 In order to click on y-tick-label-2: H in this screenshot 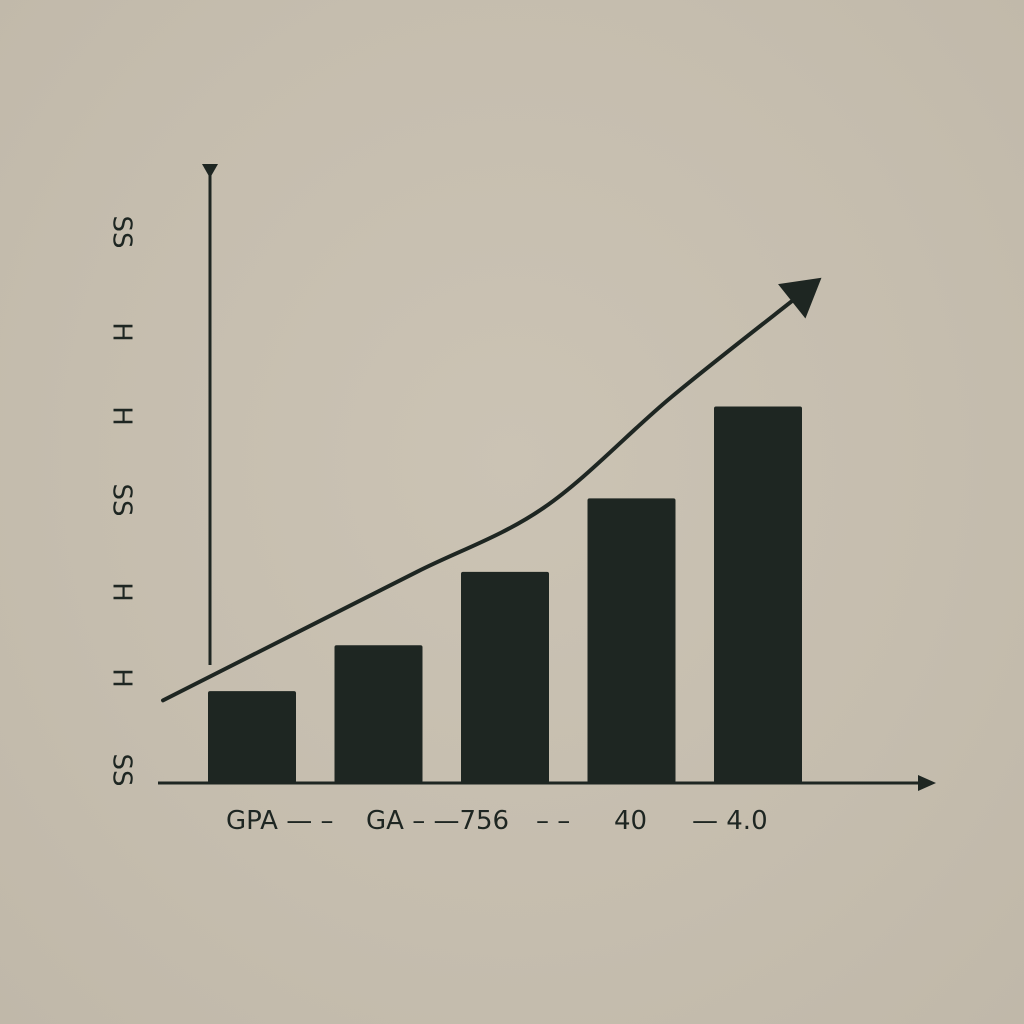, I will do `click(122, 332)`.